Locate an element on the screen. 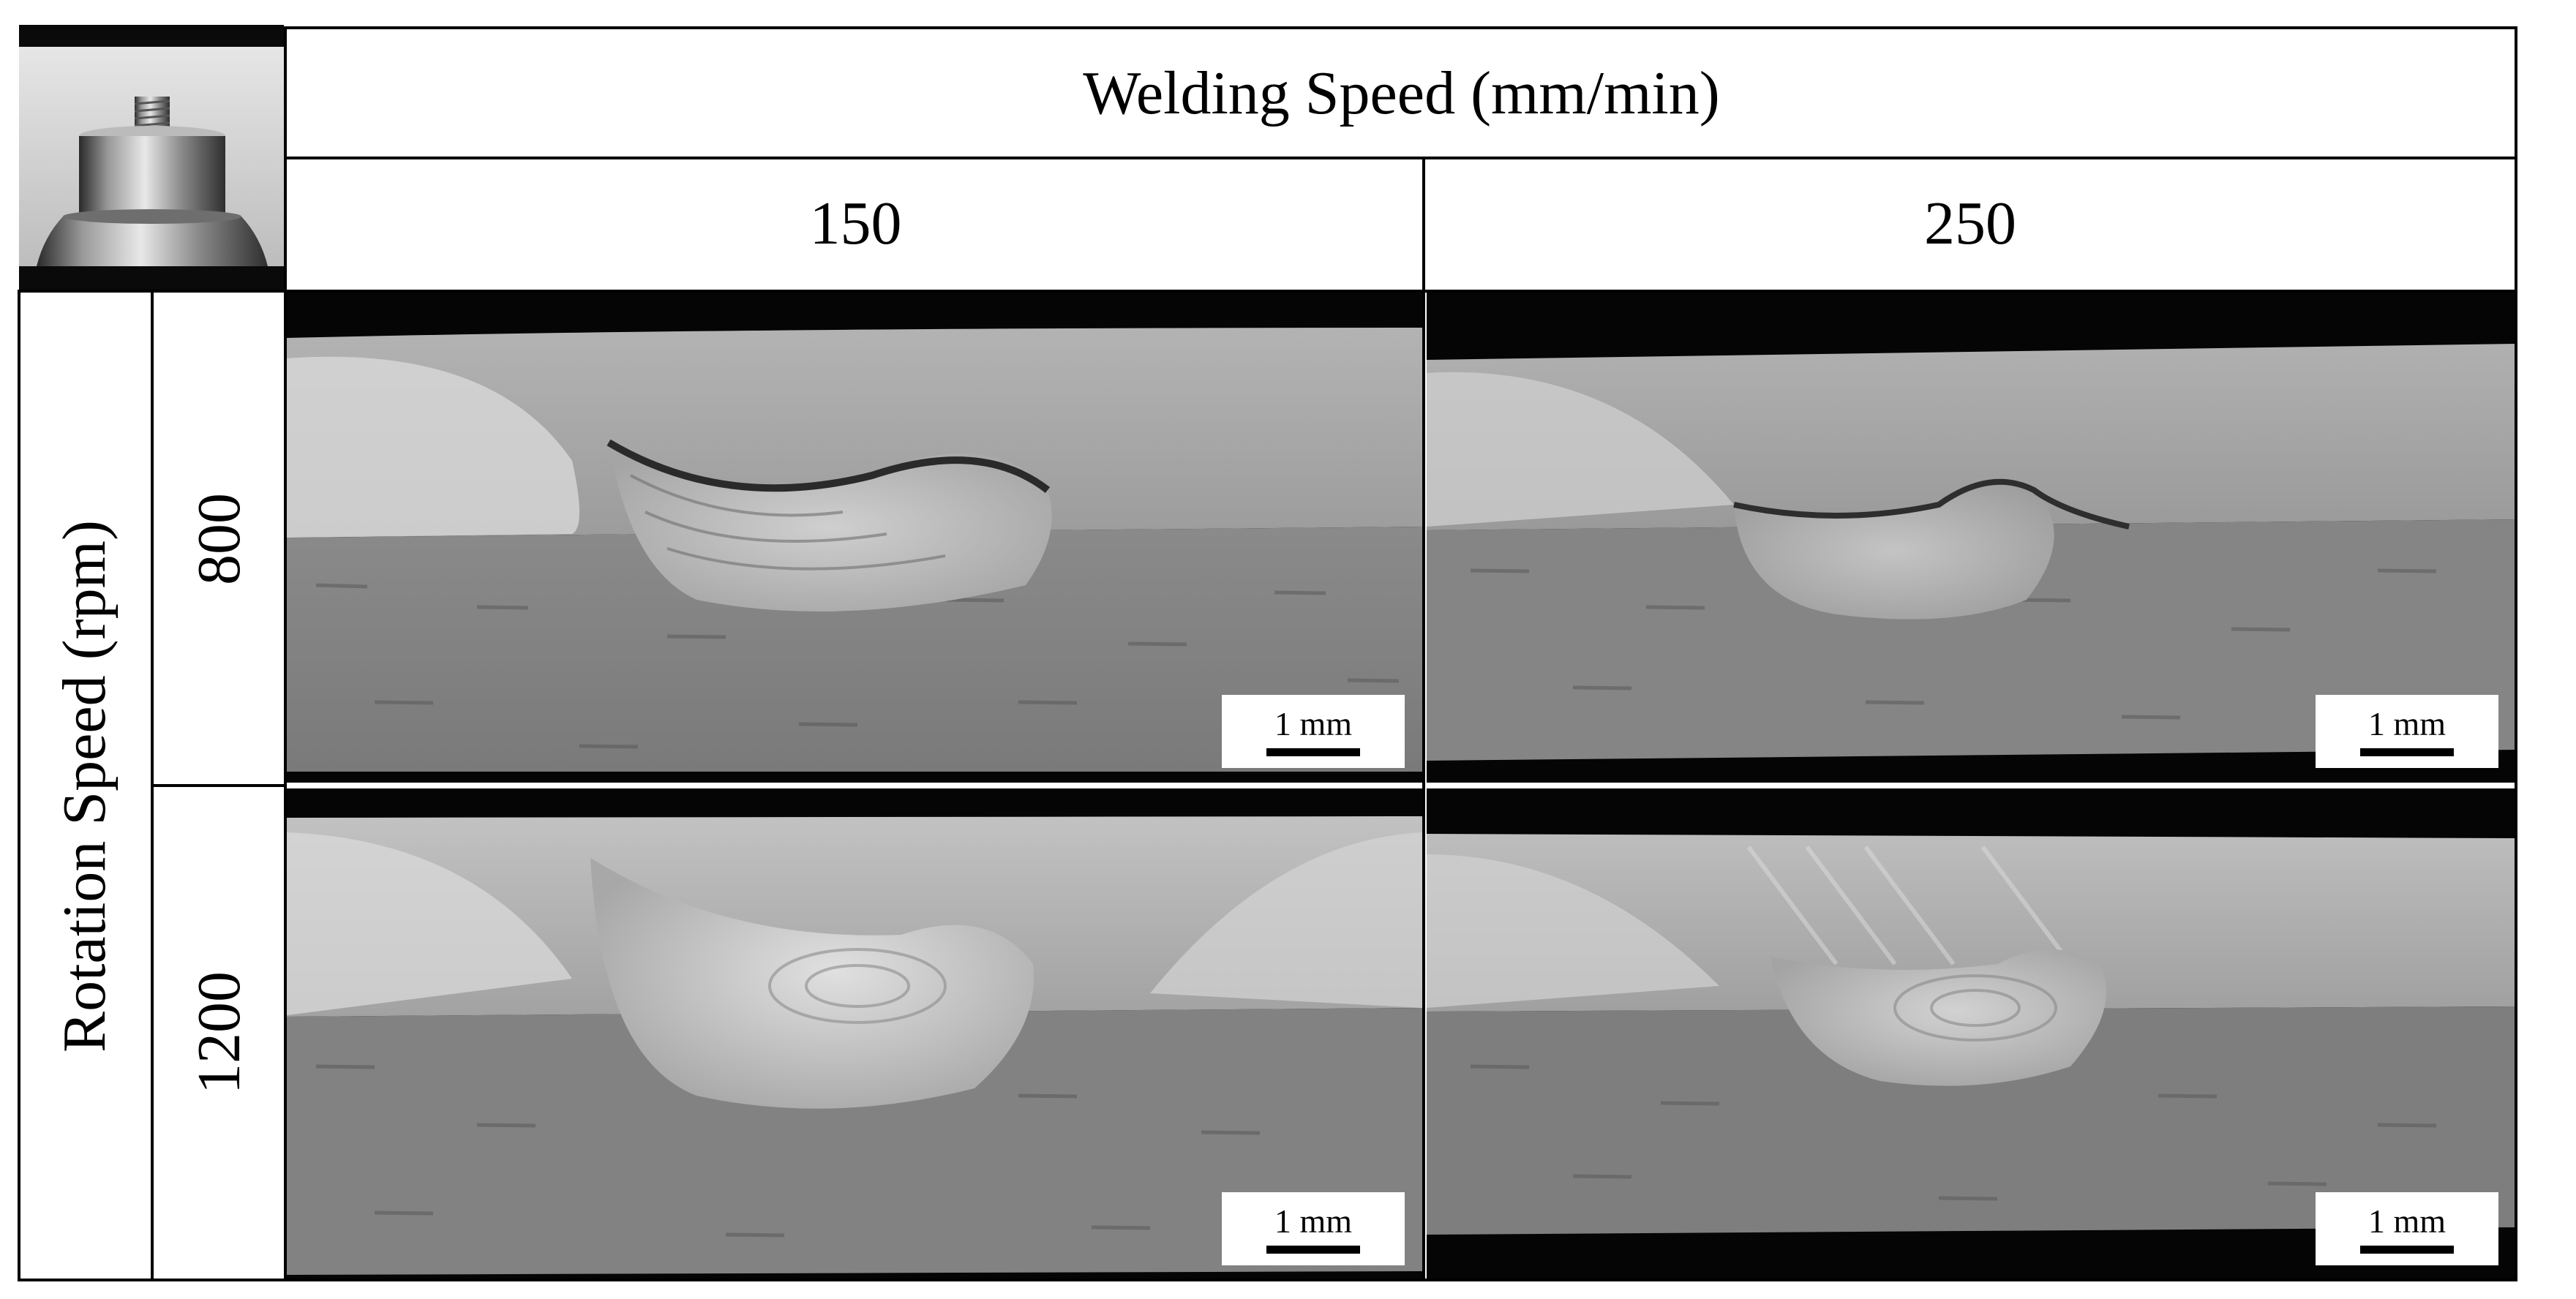  table-border-left is located at coordinates (19, 786).